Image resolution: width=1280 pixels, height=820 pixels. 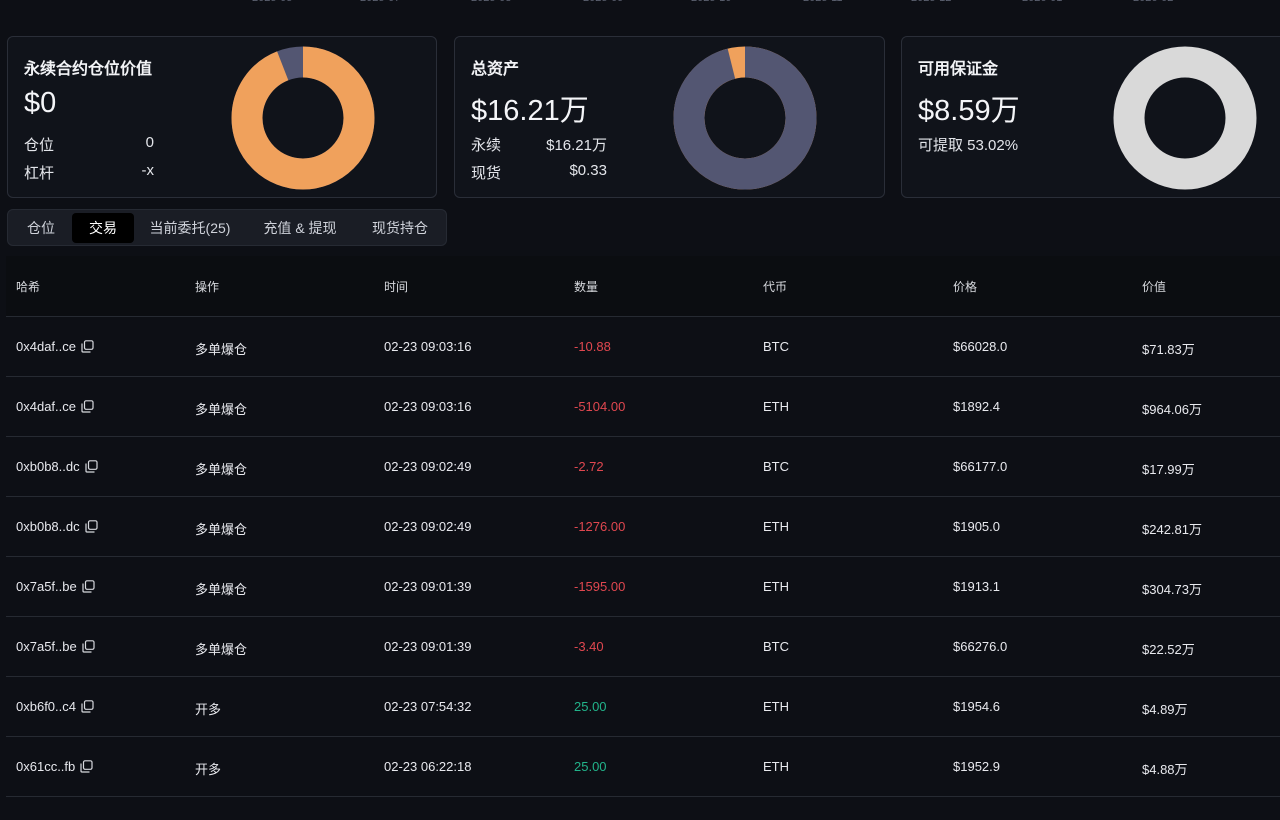 I want to click on row-value: 0, so click(x=149, y=142).